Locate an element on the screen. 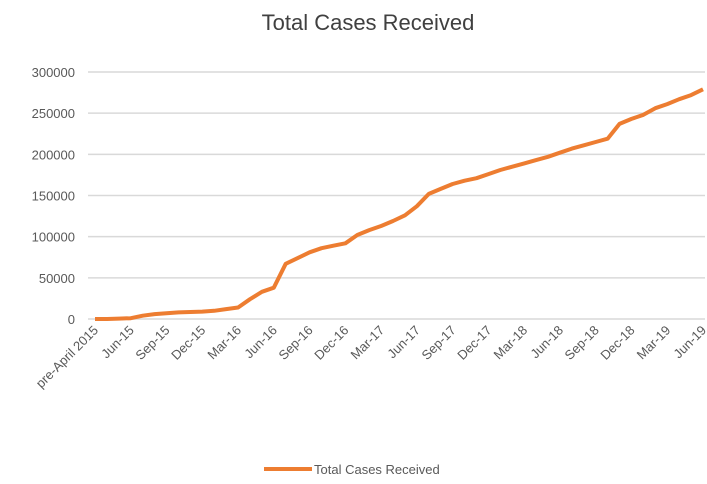 This screenshot has height=484, width=707. x-tick-label: Mar-18 is located at coordinates (511, 343).